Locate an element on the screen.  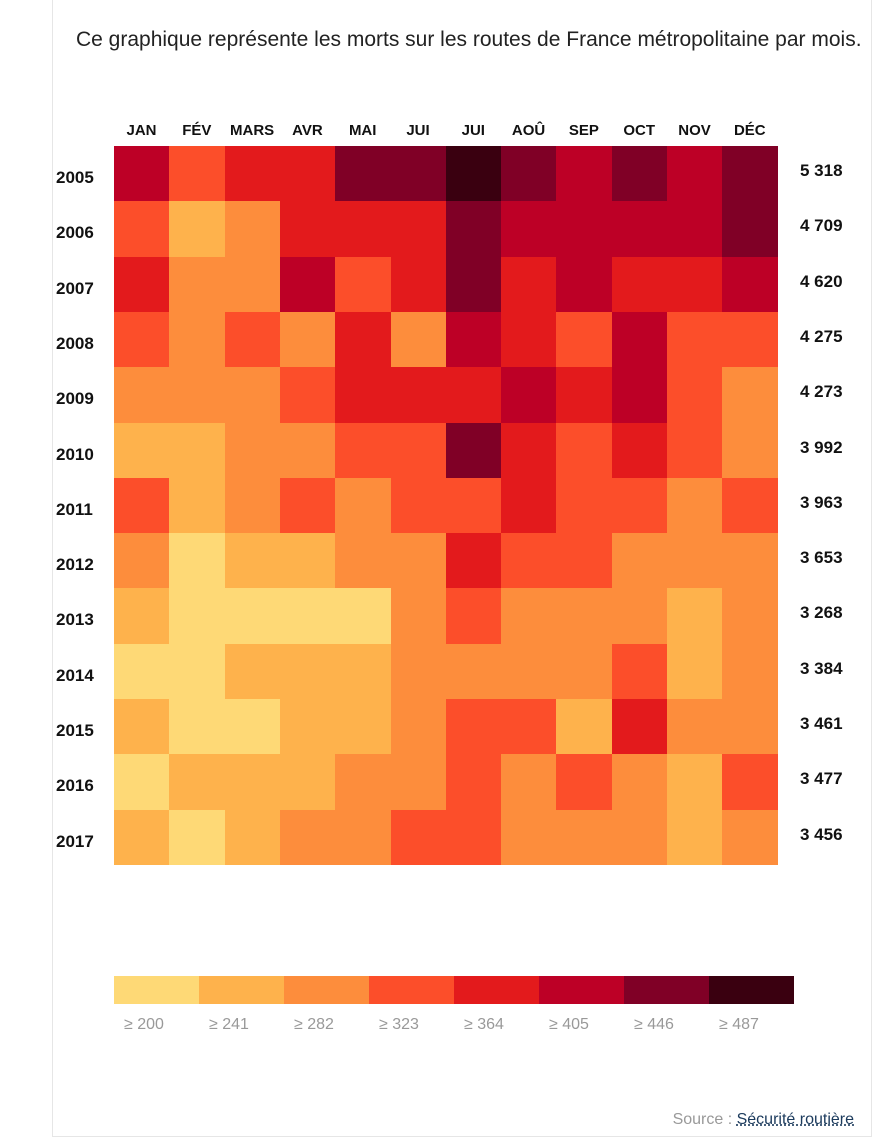
source-line: Source : Sécurité routière is located at coordinates (763, 1120).